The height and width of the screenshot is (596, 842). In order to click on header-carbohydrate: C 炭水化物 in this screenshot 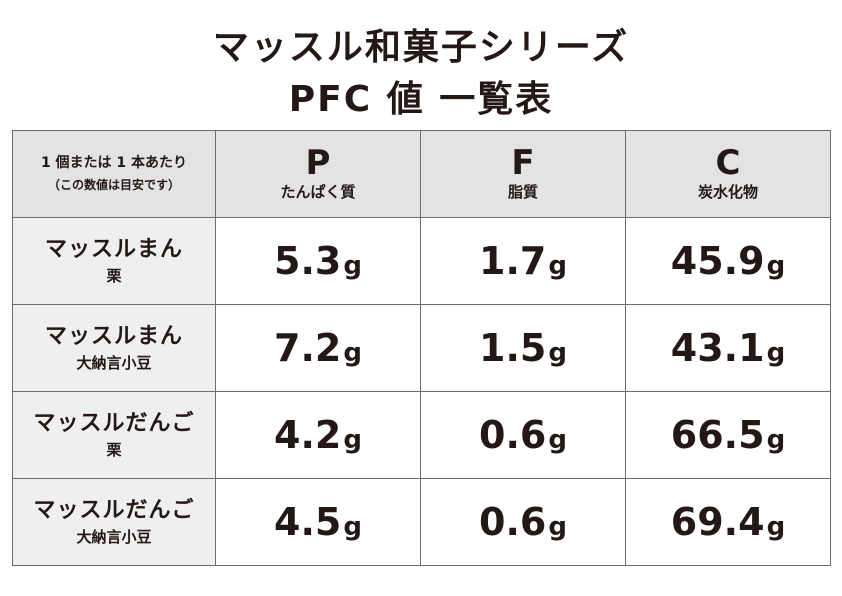, I will do `click(728, 174)`.